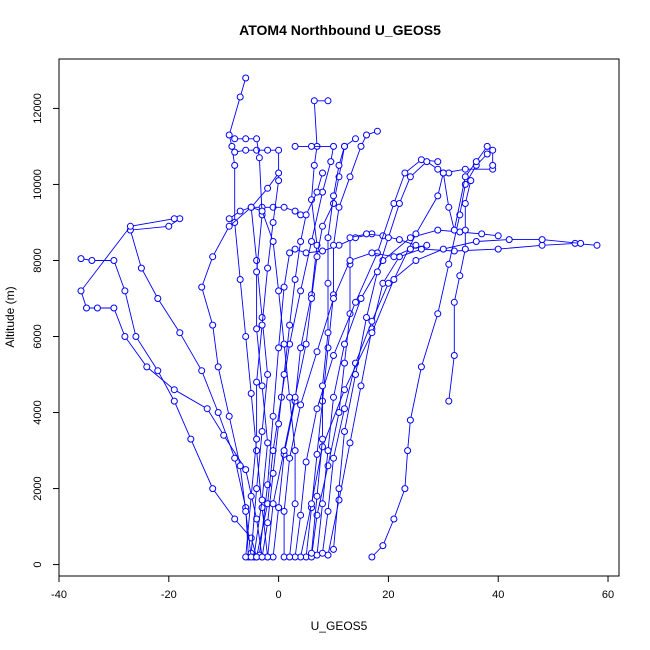 This screenshot has height=650, width=650. What do you see at coordinates (608, 595) in the screenshot?
I see `x-tick-label: 60` at bounding box center [608, 595].